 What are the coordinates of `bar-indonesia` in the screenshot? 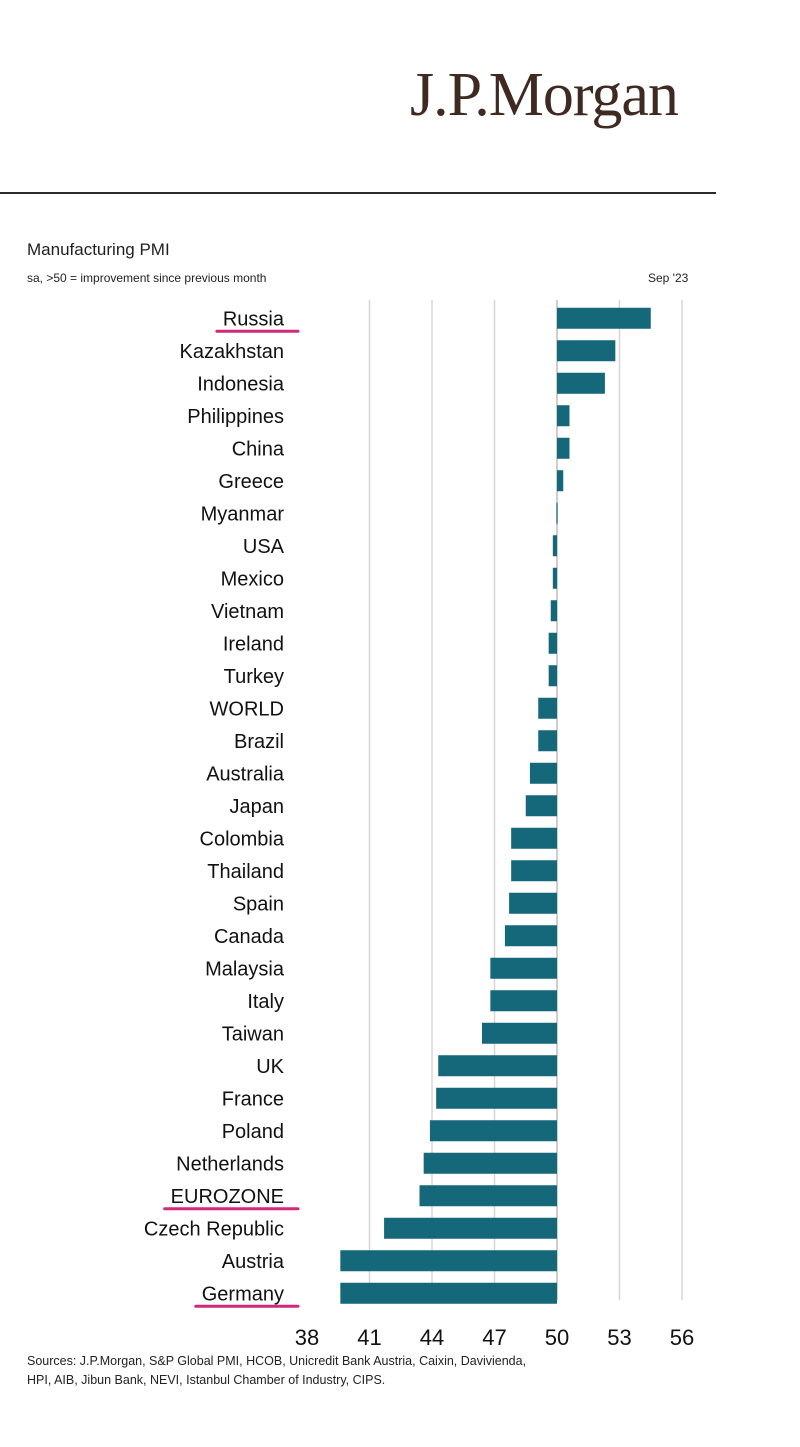 It's located at (581, 383).